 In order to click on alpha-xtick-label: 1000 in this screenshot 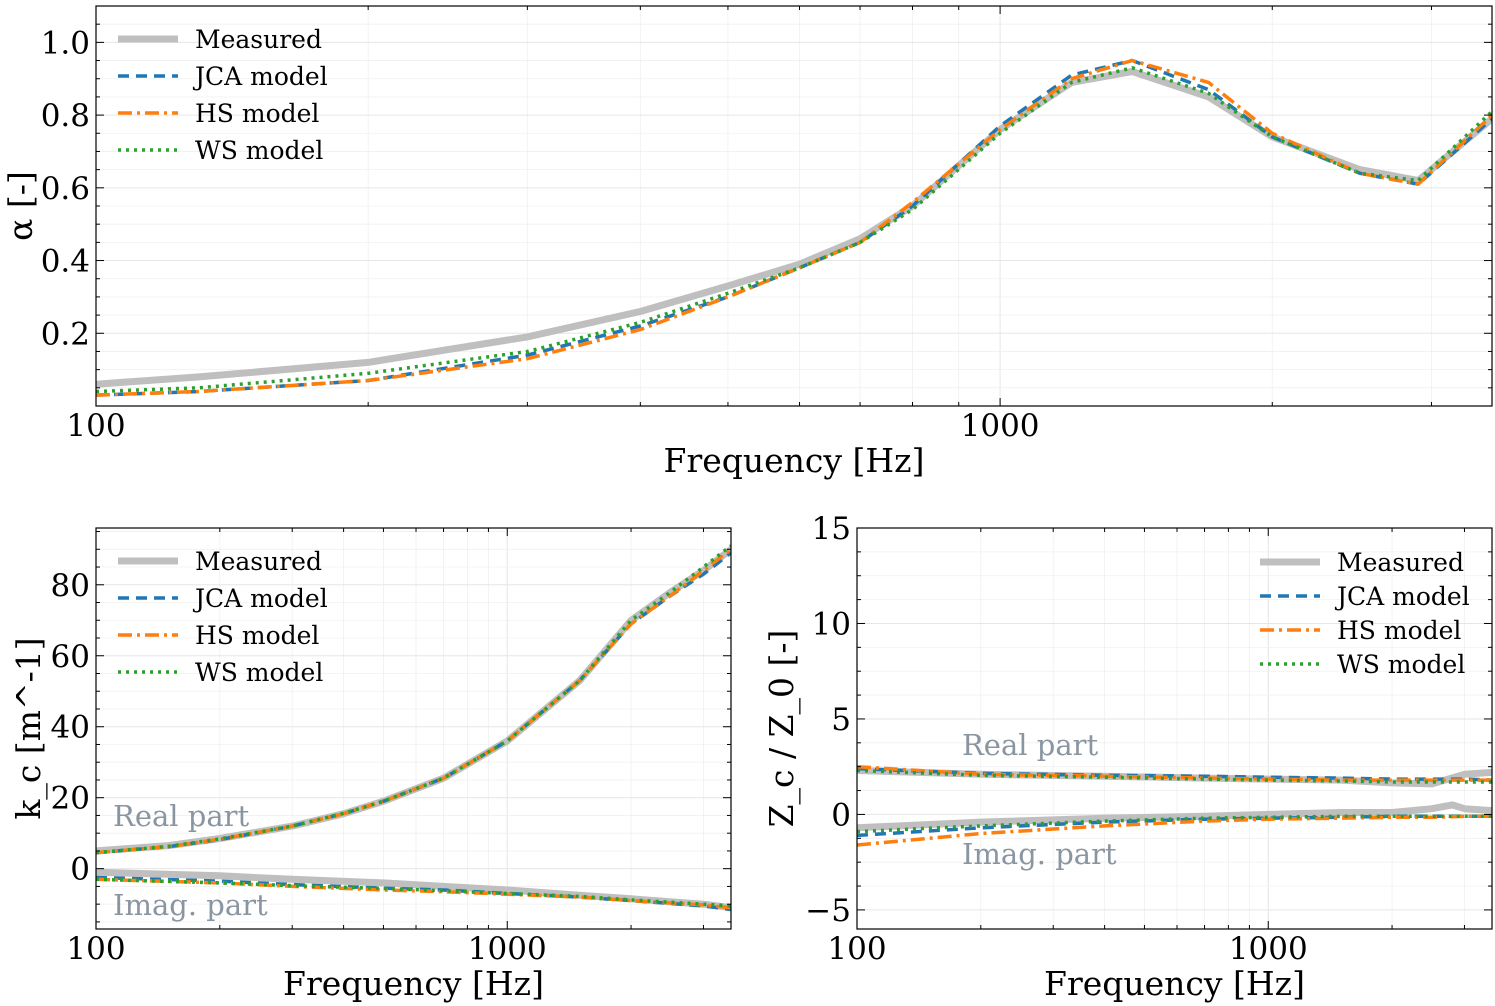, I will do `click(1000, 426)`.